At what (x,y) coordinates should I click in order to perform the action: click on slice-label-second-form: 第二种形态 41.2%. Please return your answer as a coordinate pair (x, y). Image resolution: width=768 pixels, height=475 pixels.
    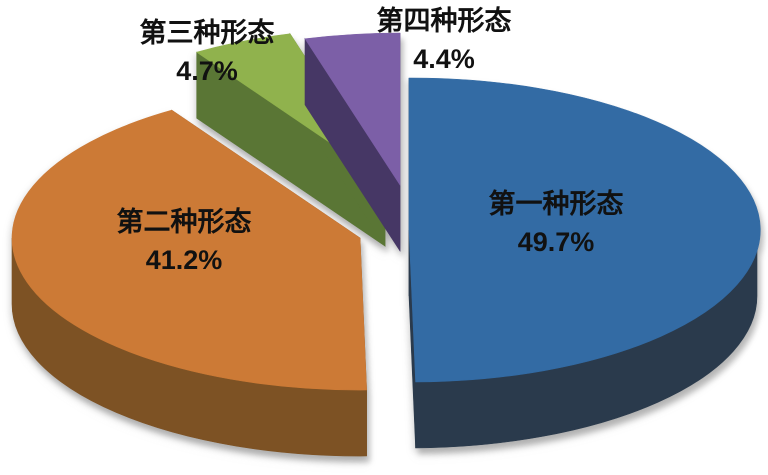
    Looking at the image, I should click on (184, 241).